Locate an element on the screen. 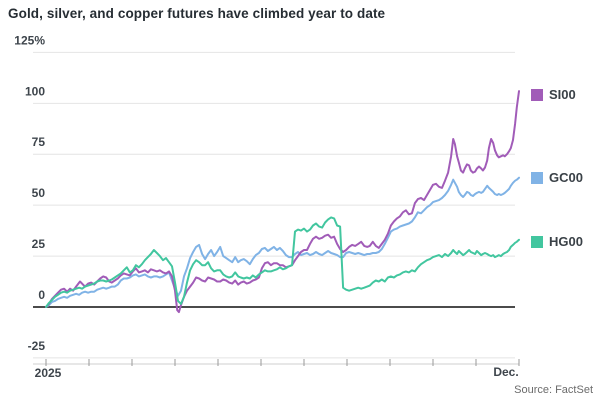 Image resolution: width=600 pixels, height=403 pixels. y-axis-label: 100 is located at coordinates (35, 91).